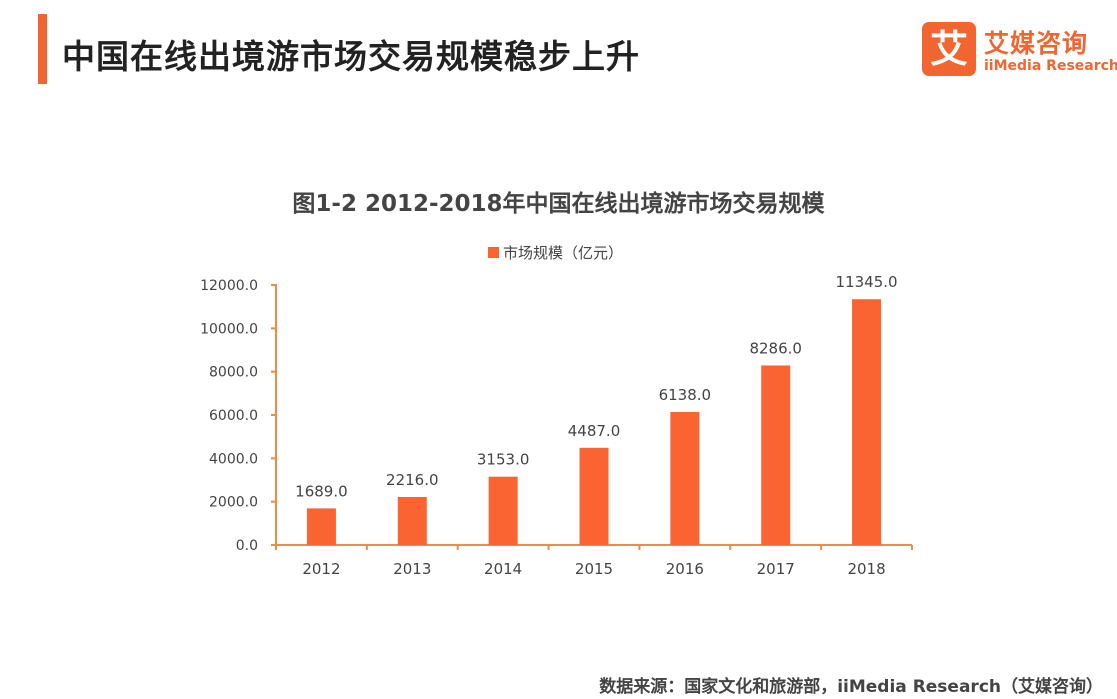 The height and width of the screenshot is (699, 1117). Describe the element at coordinates (412, 520) in the screenshot. I see `bar-2013` at that location.